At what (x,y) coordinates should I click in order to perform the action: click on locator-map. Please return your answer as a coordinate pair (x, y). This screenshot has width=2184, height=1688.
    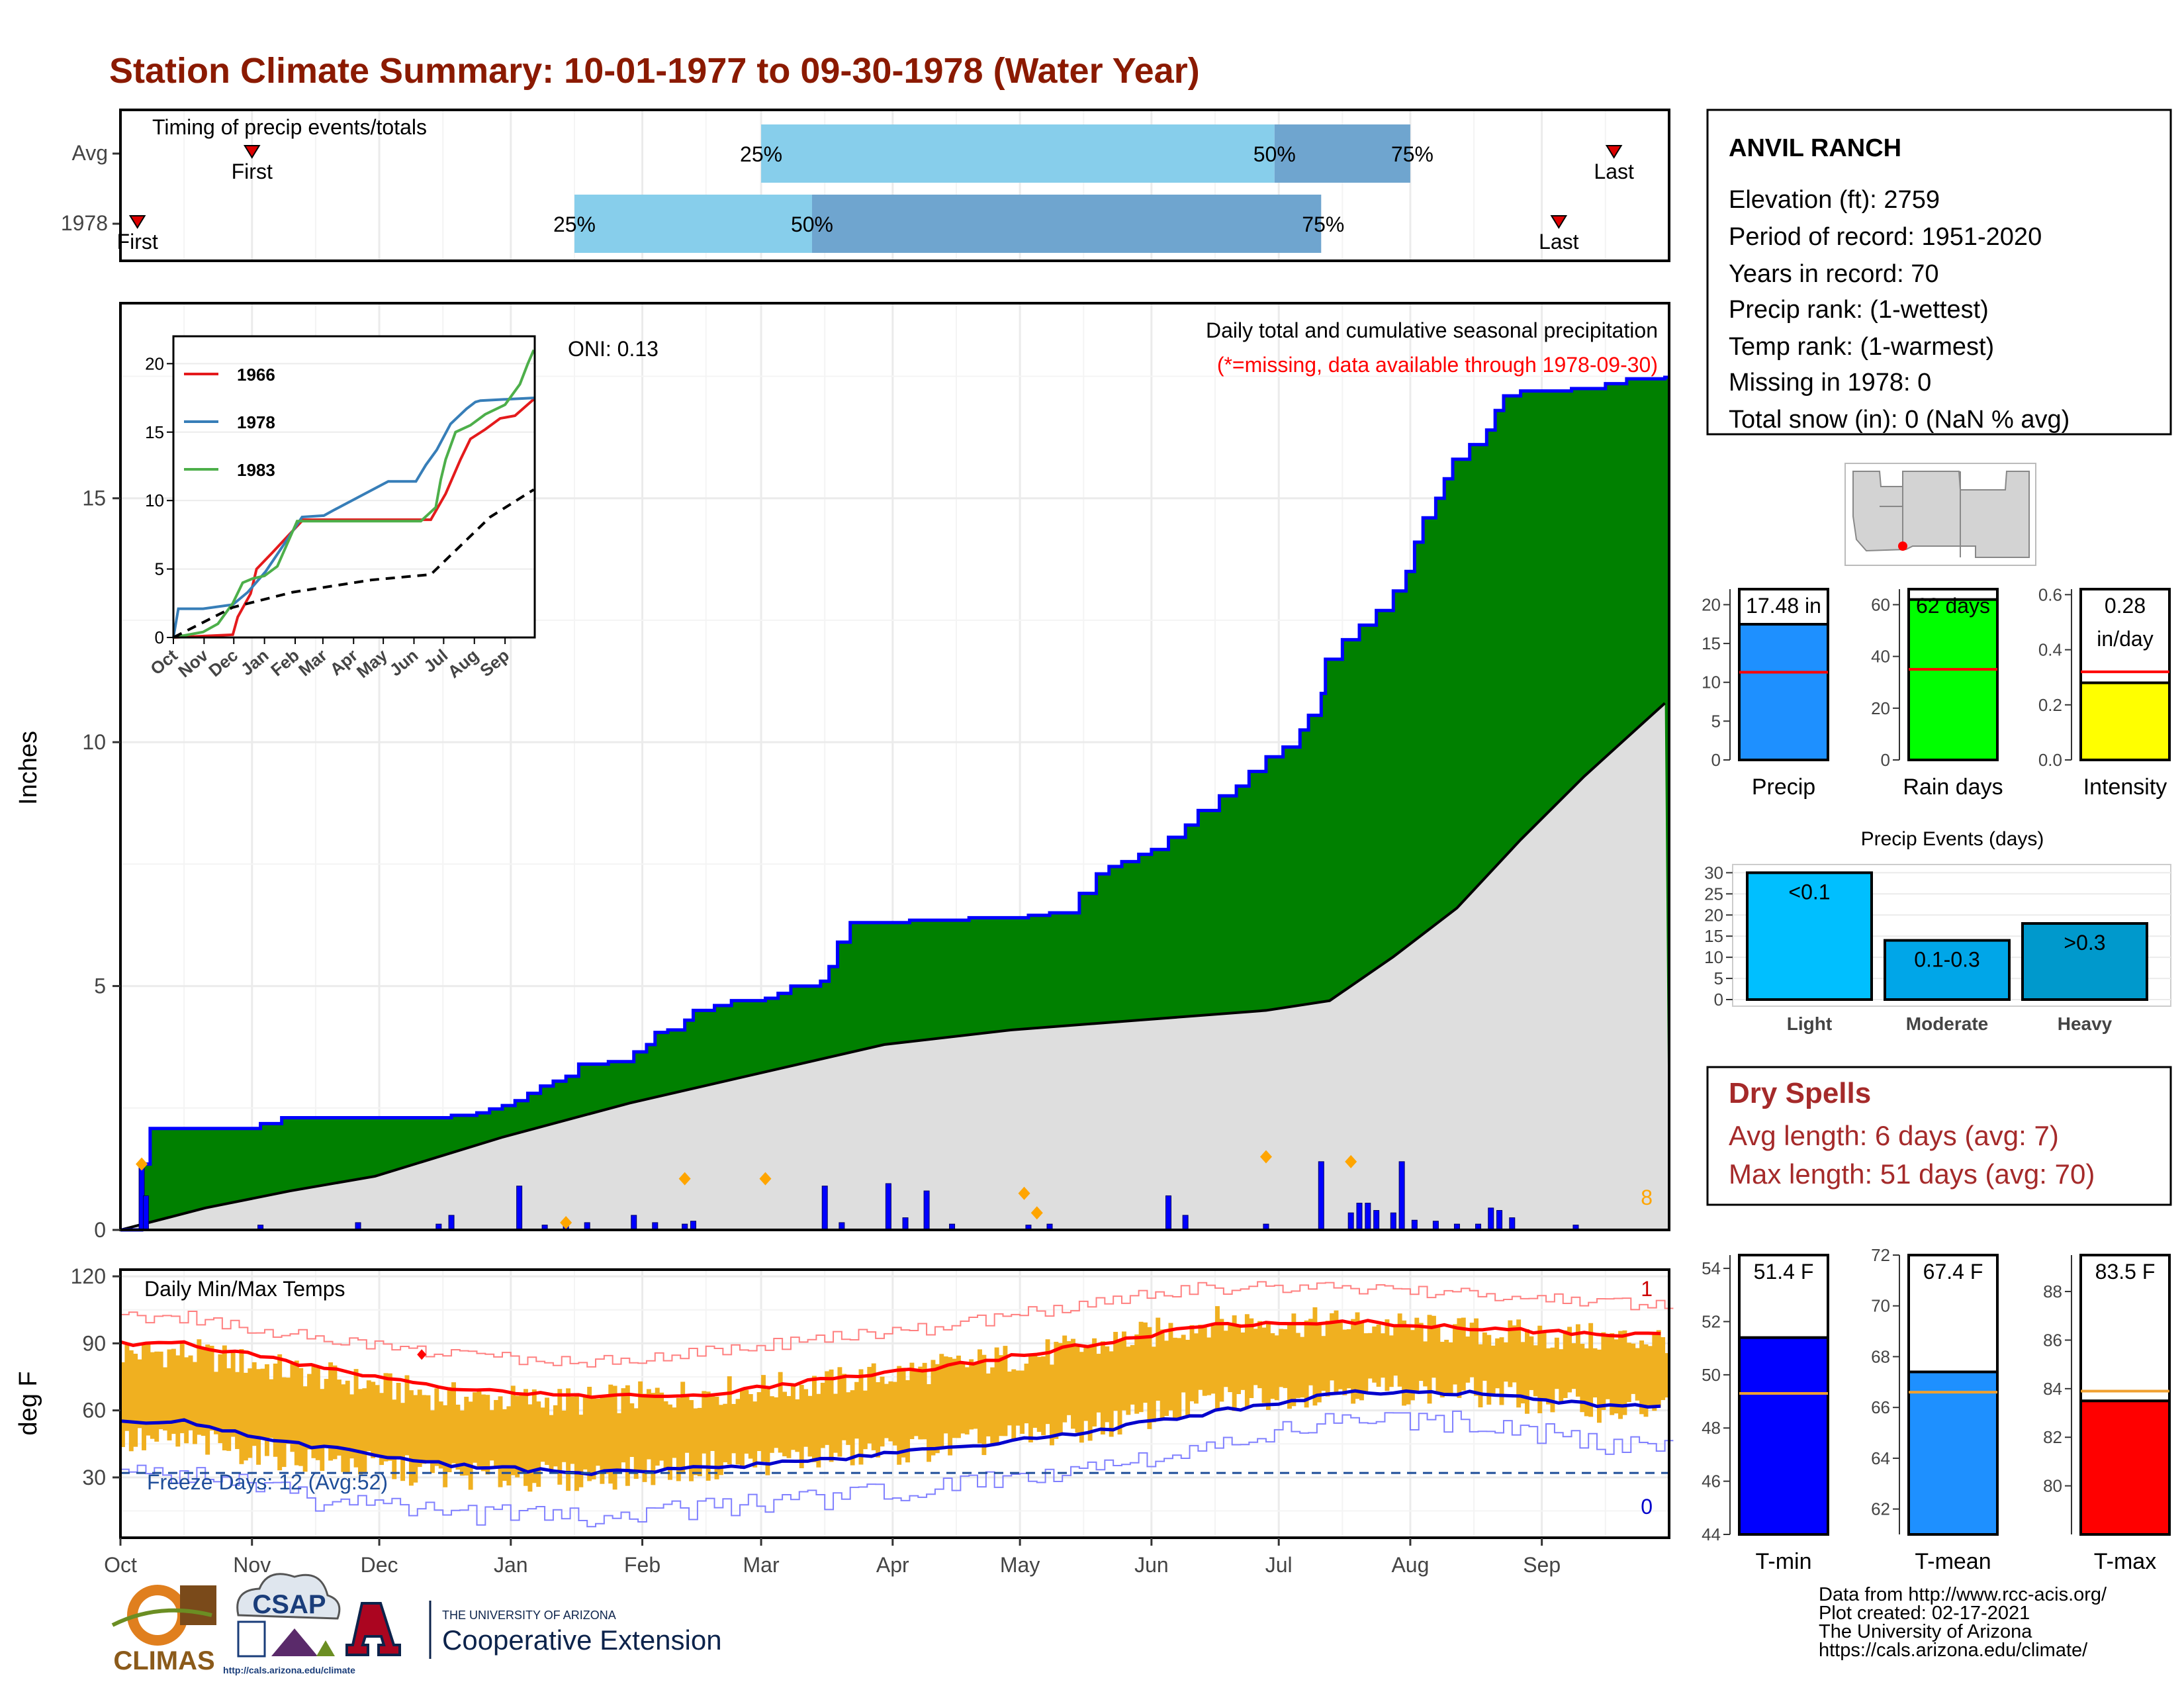
    Looking at the image, I should click on (1940, 514).